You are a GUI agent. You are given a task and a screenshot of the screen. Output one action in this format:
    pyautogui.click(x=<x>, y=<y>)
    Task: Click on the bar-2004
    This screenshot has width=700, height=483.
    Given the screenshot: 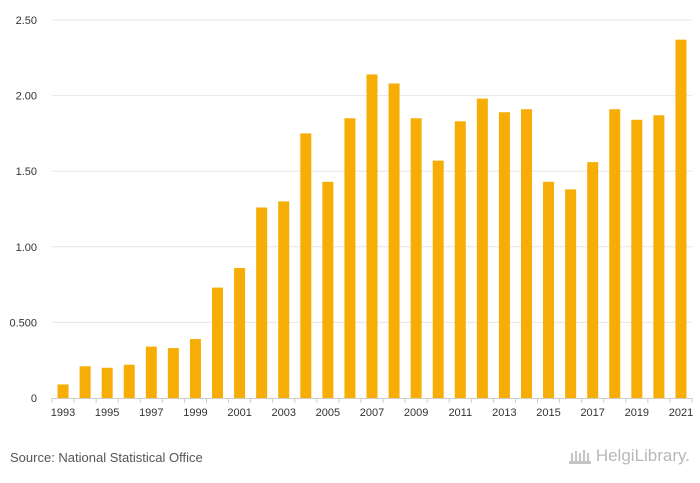 What is the action you would take?
    pyautogui.click(x=306, y=265)
    